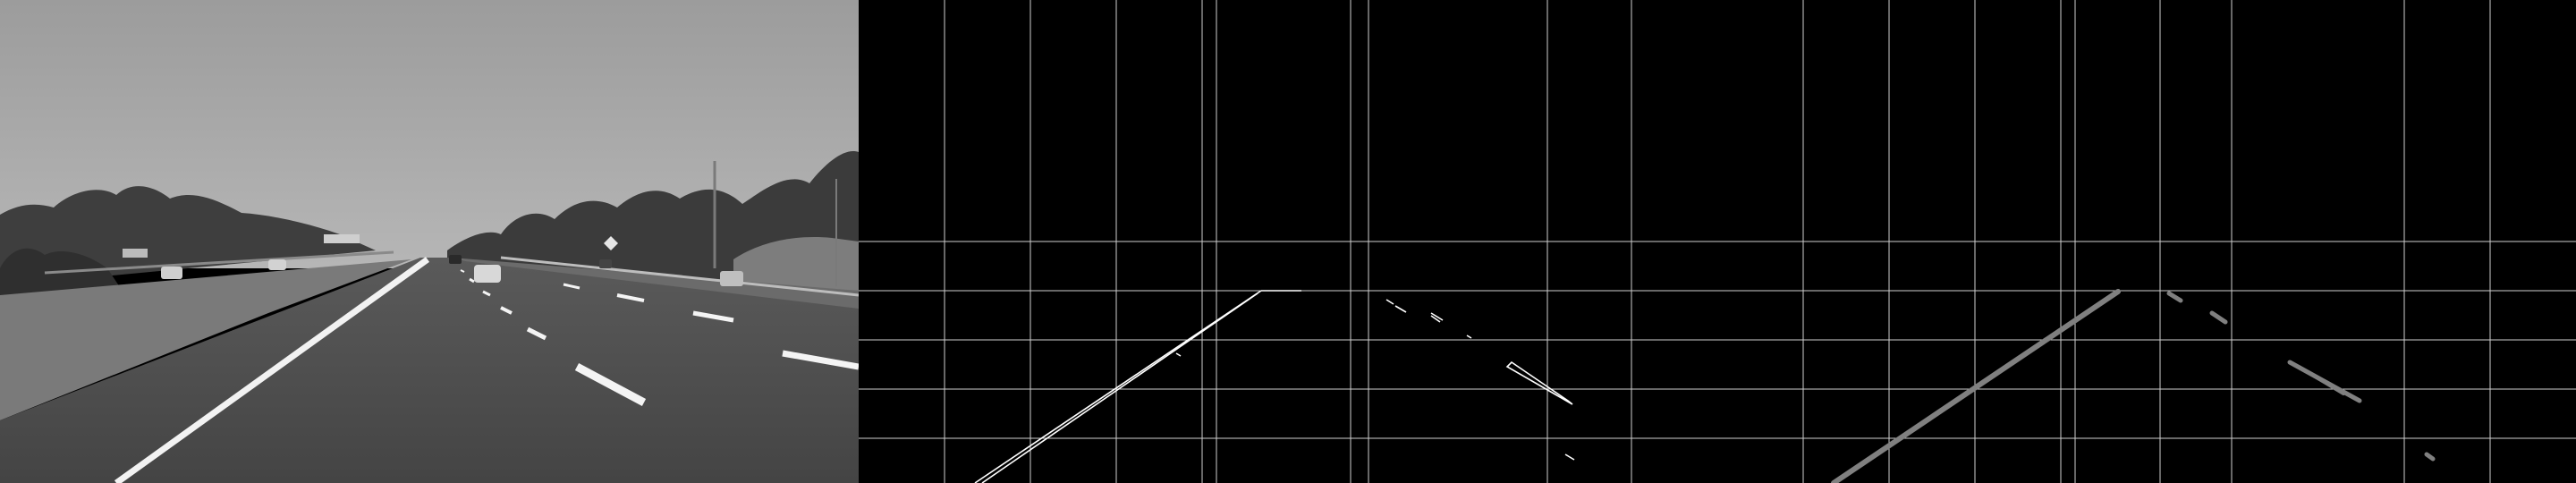 The image size is (2576, 483). I want to click on hough-segments, so click(2133, 386).